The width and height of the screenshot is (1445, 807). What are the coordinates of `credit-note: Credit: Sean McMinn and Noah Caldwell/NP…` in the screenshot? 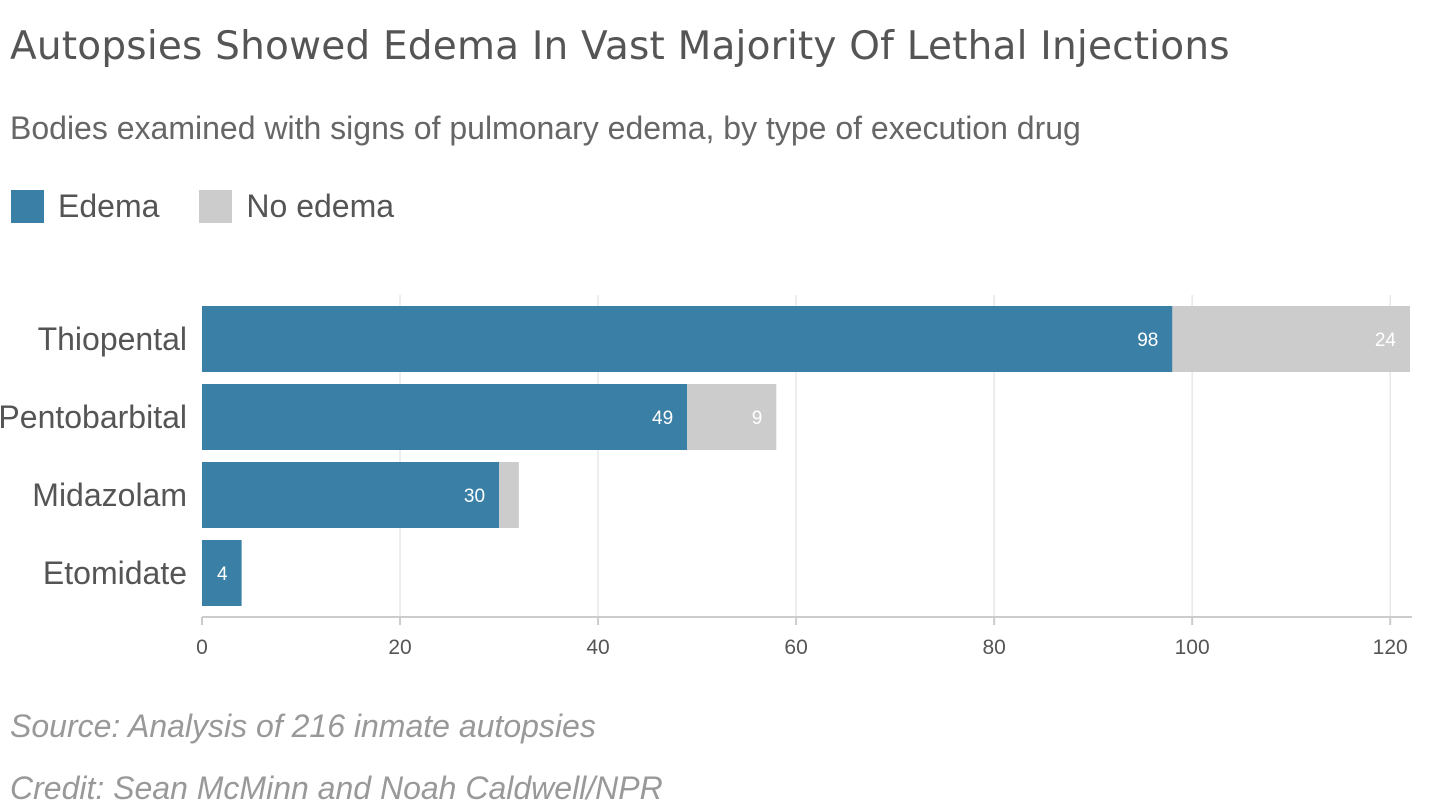 It's located at (336, 788).